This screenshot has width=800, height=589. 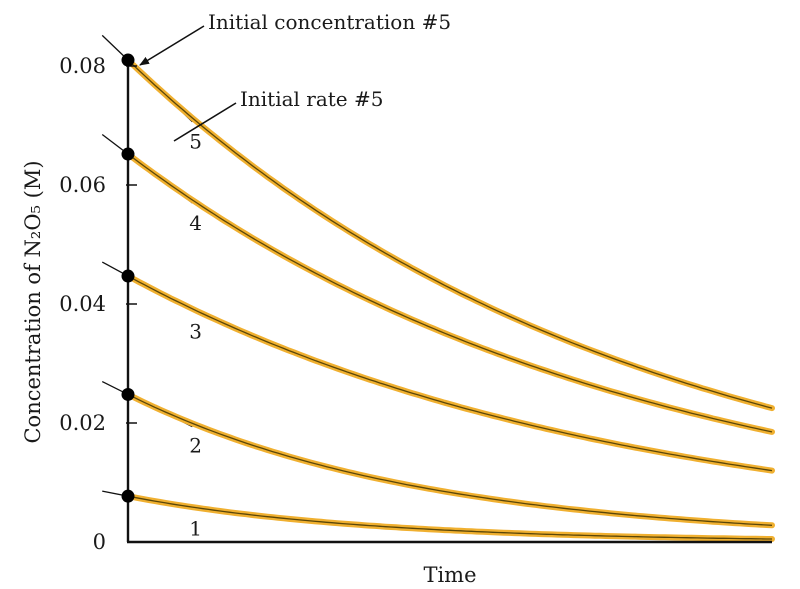 I want to click on y-tick-label: 0, so click(x=99, y=542).